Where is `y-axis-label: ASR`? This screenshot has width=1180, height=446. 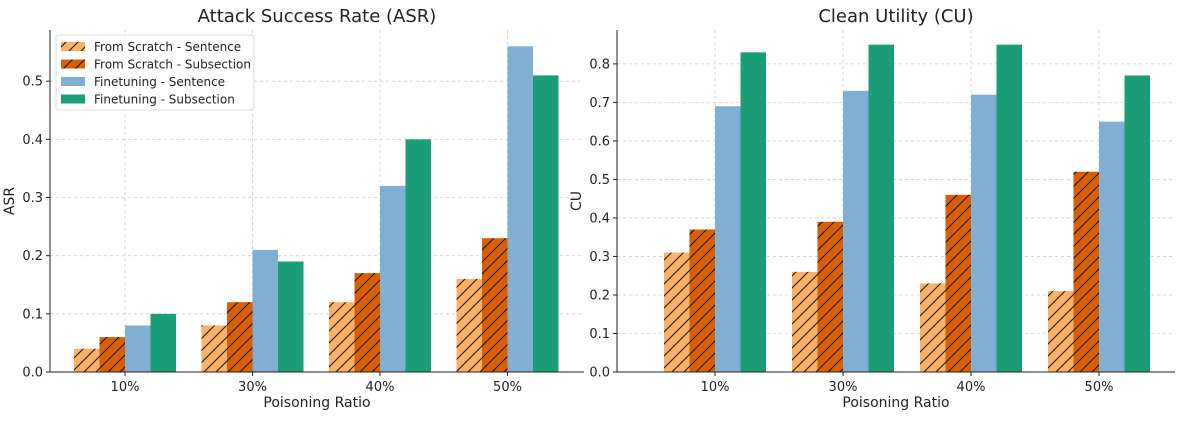
y-axis-label: ASR is located at coordinates (10, 201).